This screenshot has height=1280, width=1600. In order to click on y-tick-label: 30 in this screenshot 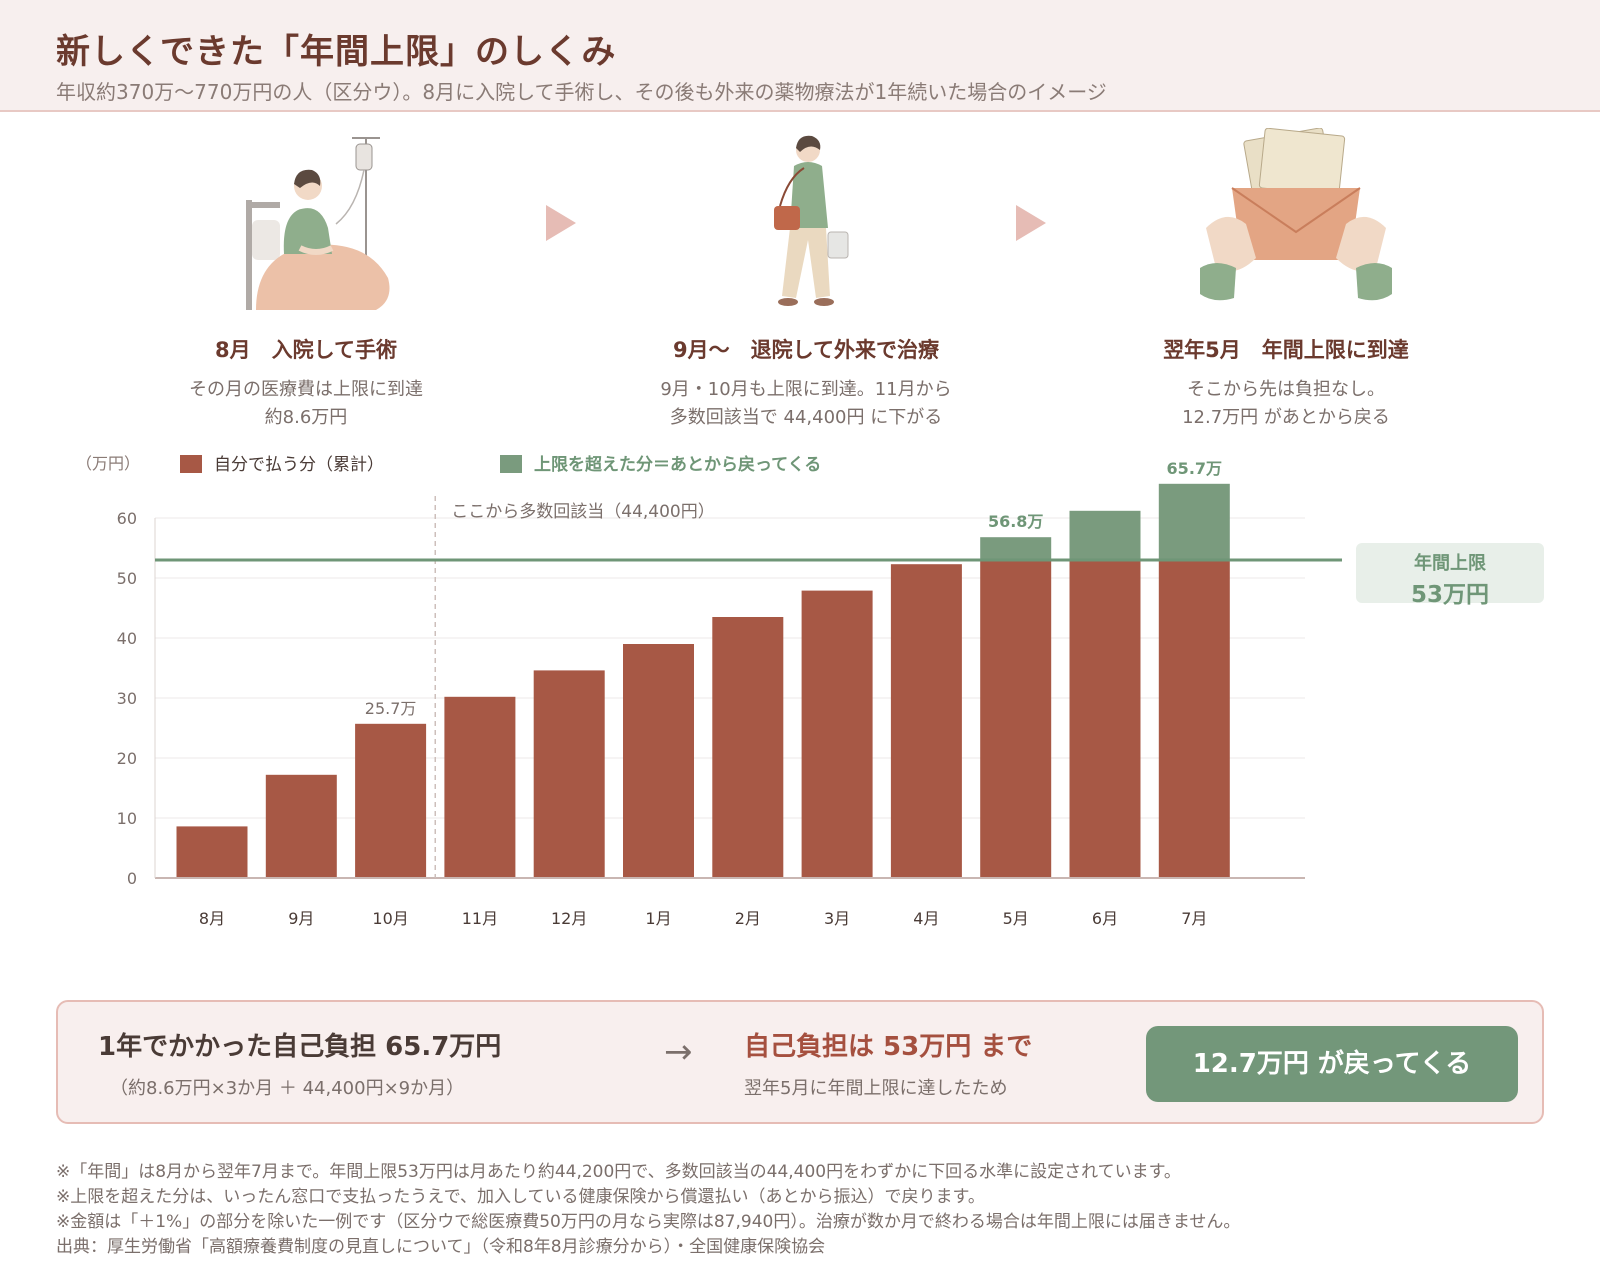, I will do `click(127, 698)`.